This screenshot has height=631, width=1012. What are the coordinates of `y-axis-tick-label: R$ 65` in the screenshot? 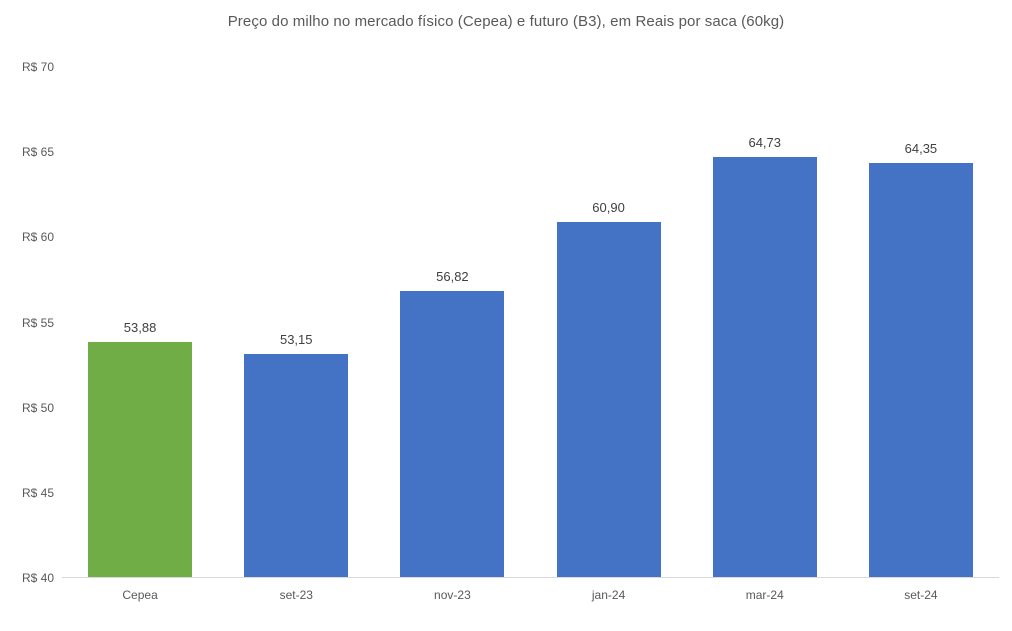 It's located at (37, 152).